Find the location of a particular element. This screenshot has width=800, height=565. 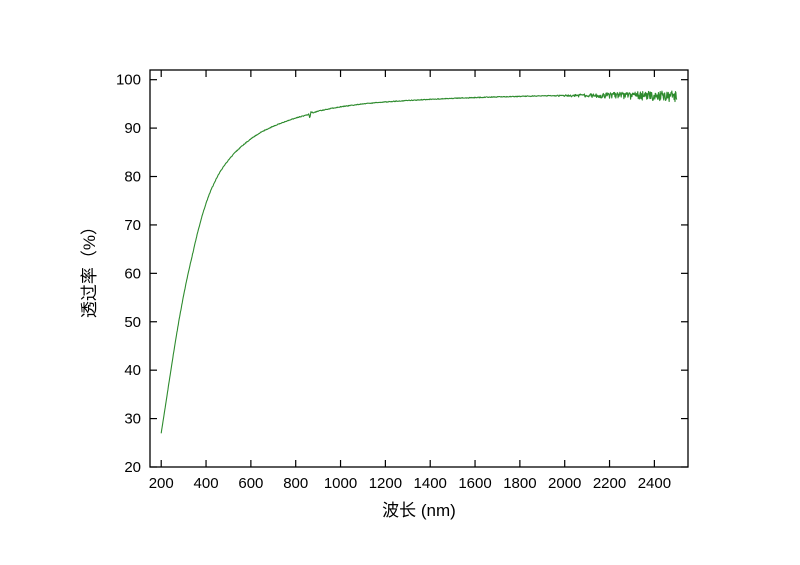

y-axis-label: 透过率（%） is located at coordinates (89, 268).